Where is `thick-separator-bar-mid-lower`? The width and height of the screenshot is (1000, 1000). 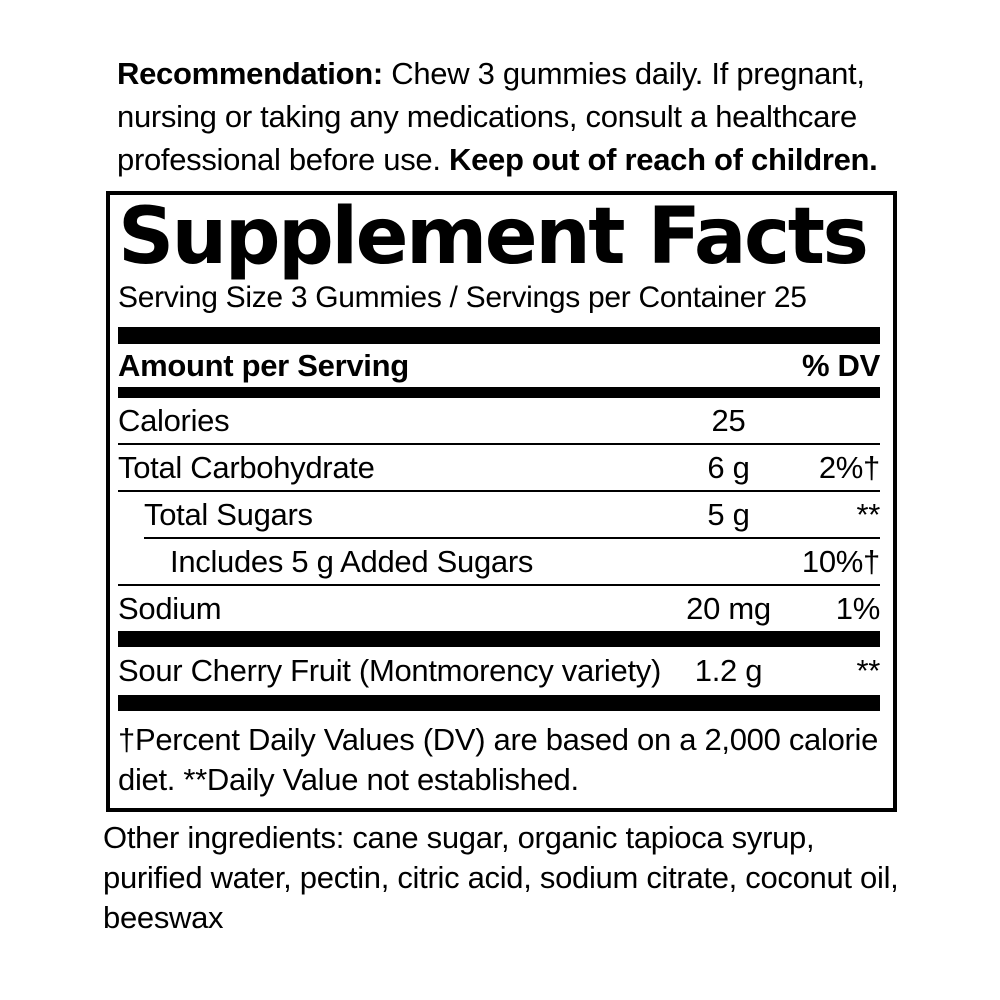 thick-separator-bar-mid-lower is located at coordinates (499, 703).